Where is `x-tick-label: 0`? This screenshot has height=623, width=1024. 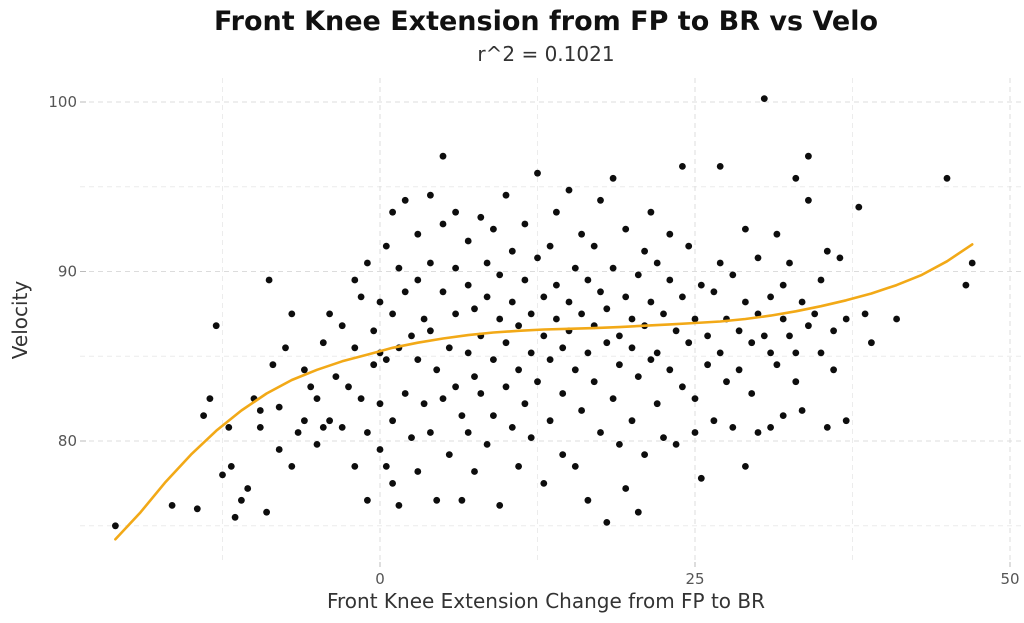
x-tick-label: 0 is located at coordinates (380, 579).